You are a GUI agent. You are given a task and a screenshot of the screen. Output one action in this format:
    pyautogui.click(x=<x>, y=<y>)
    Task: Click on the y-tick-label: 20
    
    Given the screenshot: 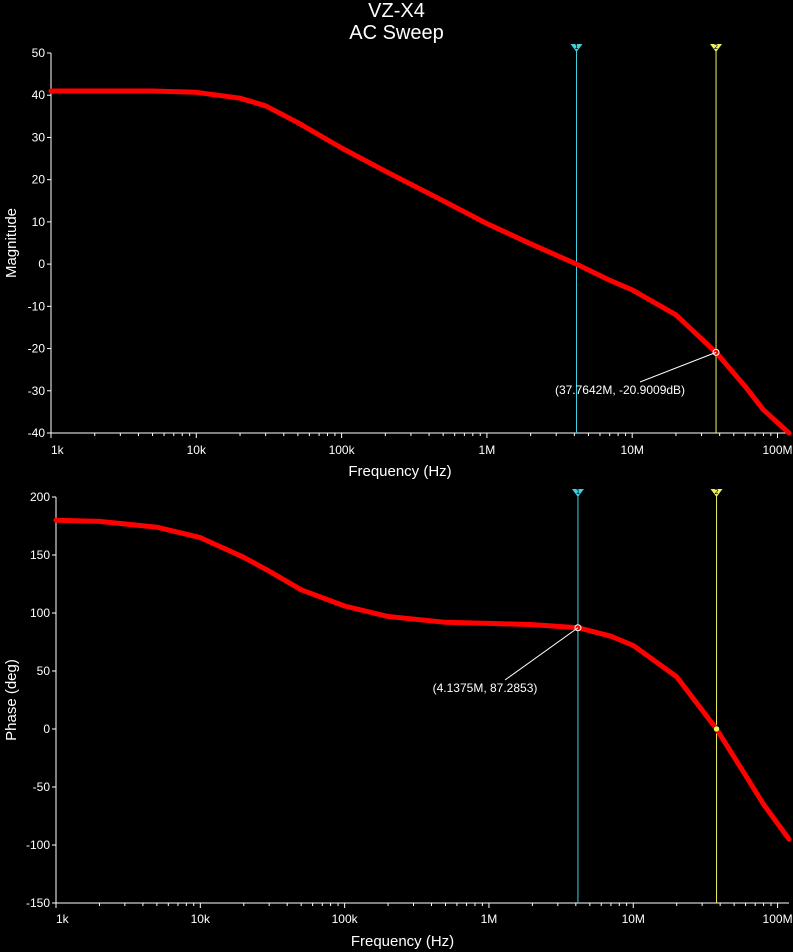 What is the action you would take?
    pyautogui.click(x=39, y=180)
    